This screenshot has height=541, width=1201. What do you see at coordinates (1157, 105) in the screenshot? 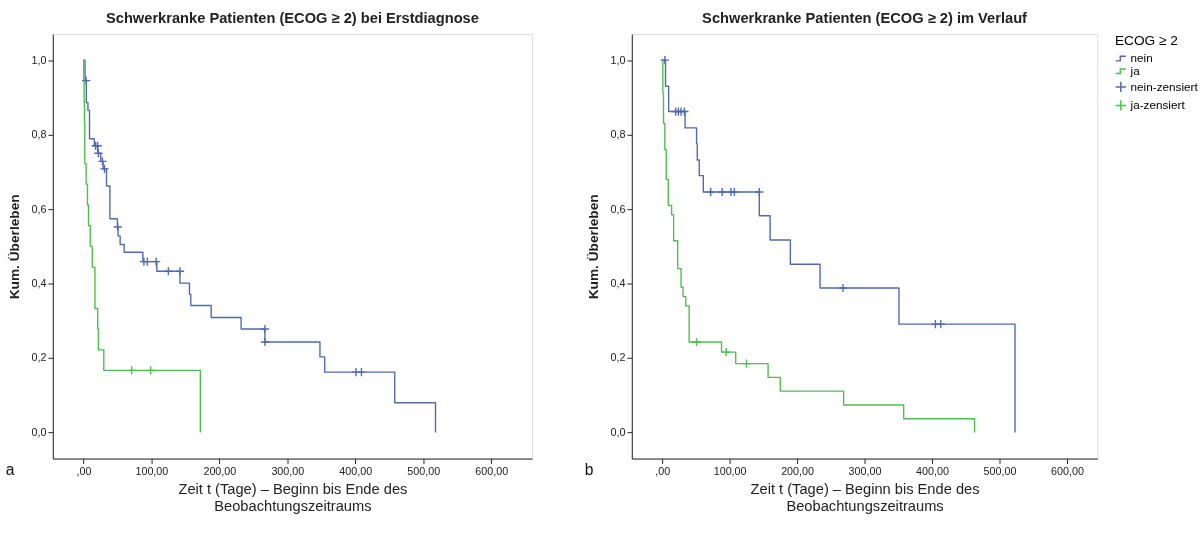
I see `legend-label: ja-zensiert` at bounding box center [1157, 105].